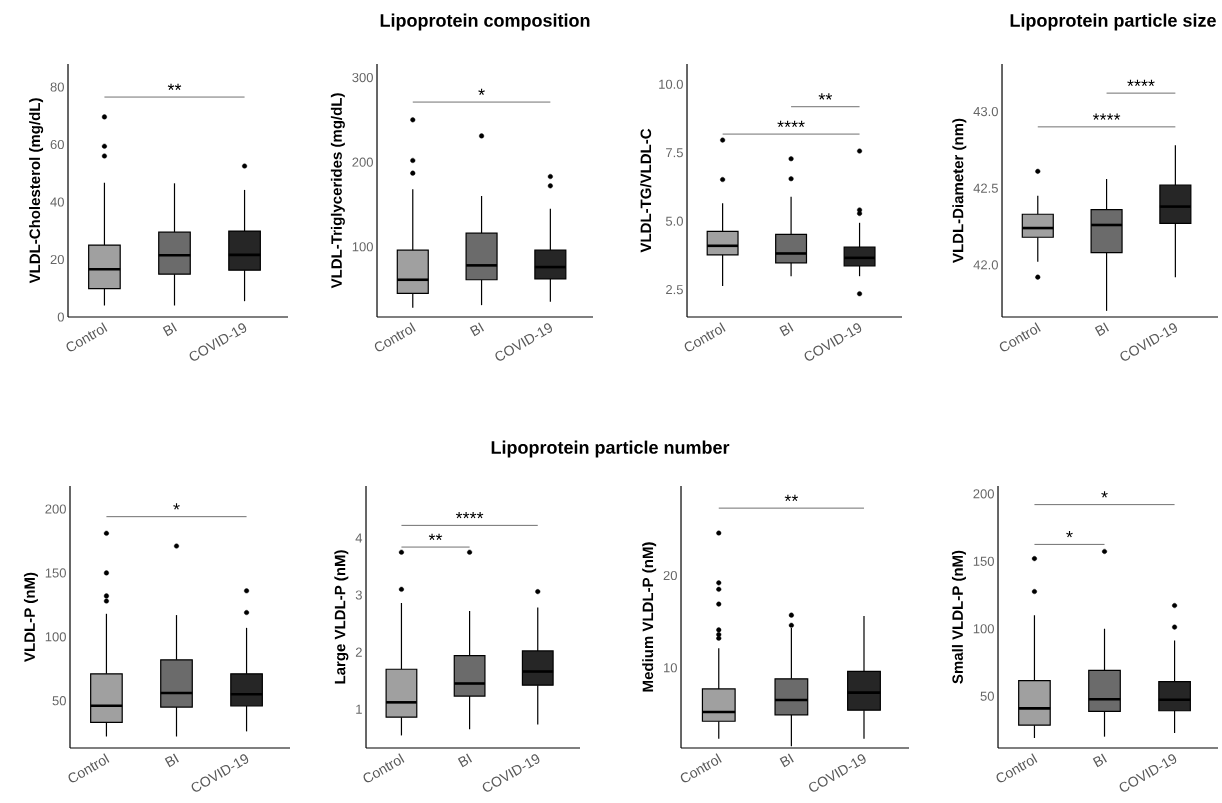 The image size is (1222, 803). Describe the element at coordinates (958, 617) in the screenshot. I see `y-axis-title: Small VLDL-P (nM)` at that location.